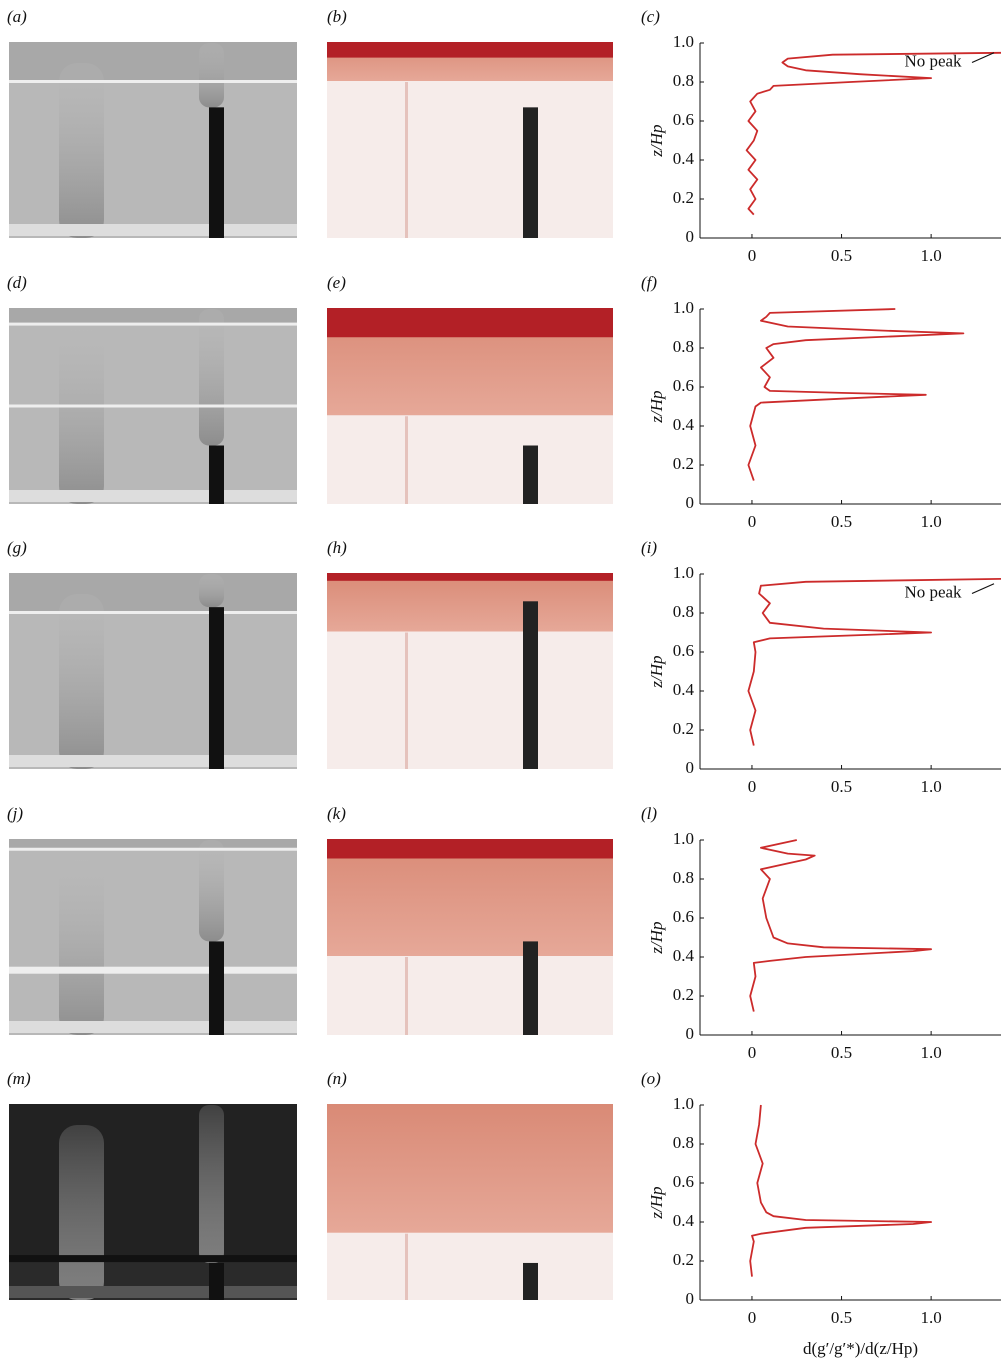 The image size is (1003, 1366). Describe the element at coordinates (15, 813) in the screenshot. I see `panel-label: (j)` at that location.